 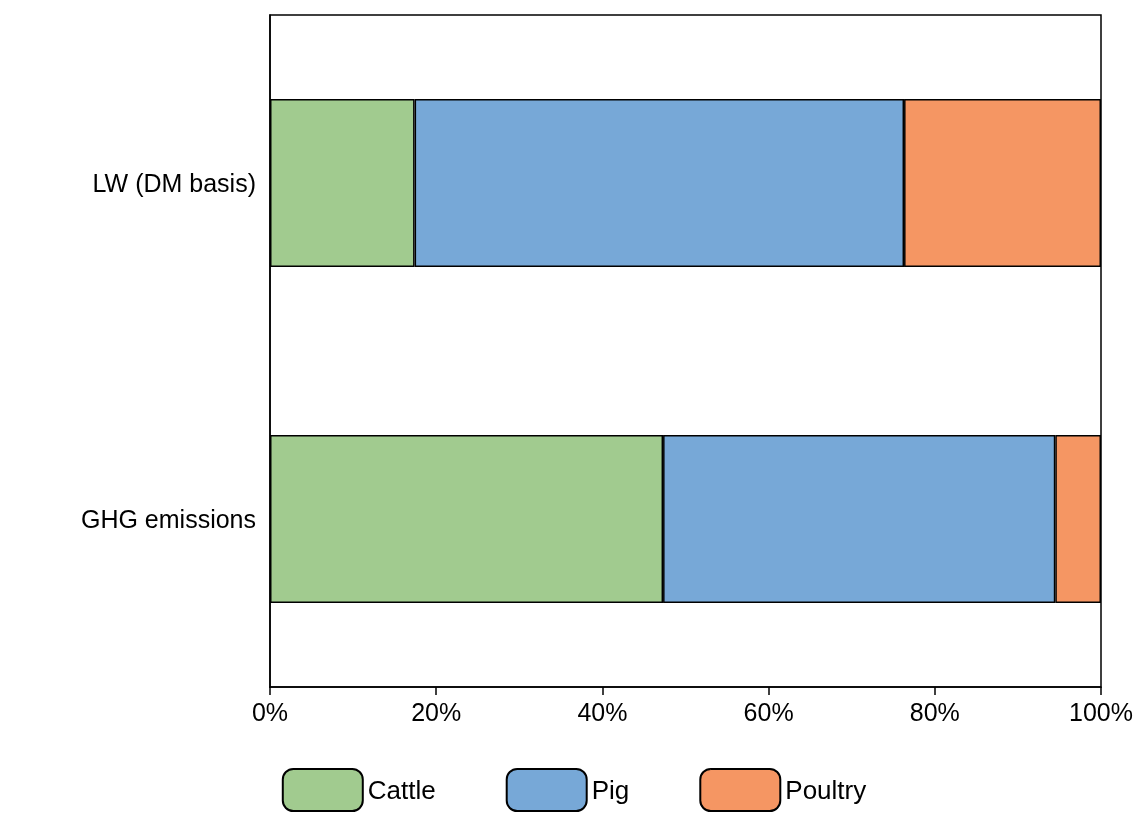 I want to click on legend-label: Cattle, so click(x=401, y=790).